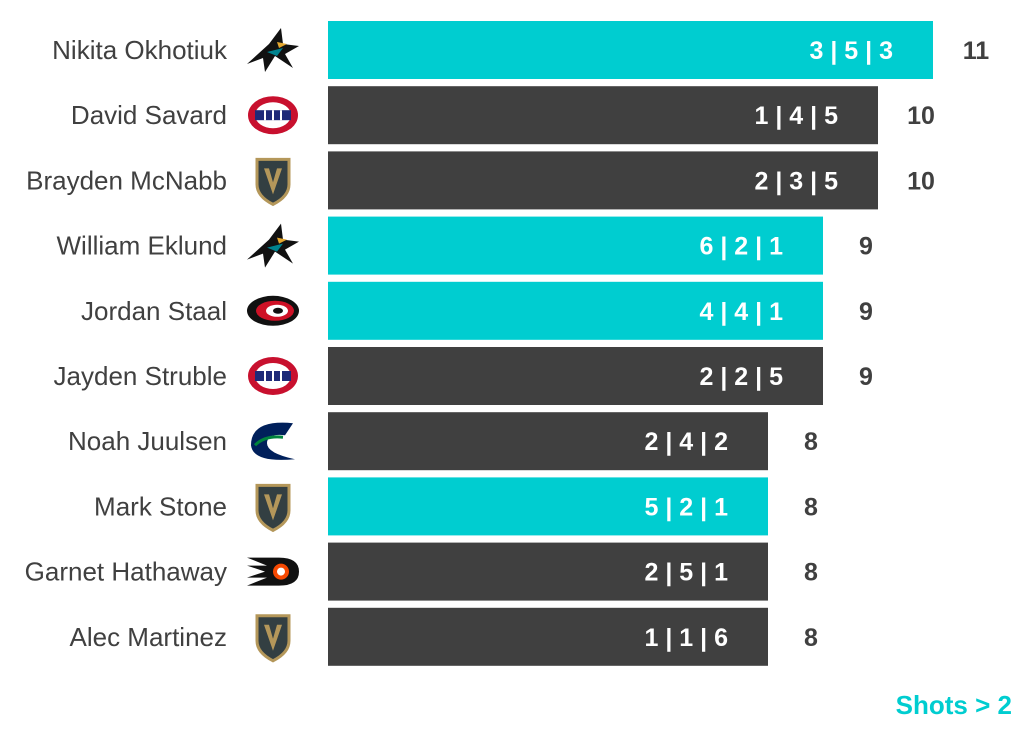 This screenshot has height=731, width=1024. What do you see at coordinates (149, 637) in the screenshot?
I see `player-name: Alec Martinez` at bounding box center [149, 637].